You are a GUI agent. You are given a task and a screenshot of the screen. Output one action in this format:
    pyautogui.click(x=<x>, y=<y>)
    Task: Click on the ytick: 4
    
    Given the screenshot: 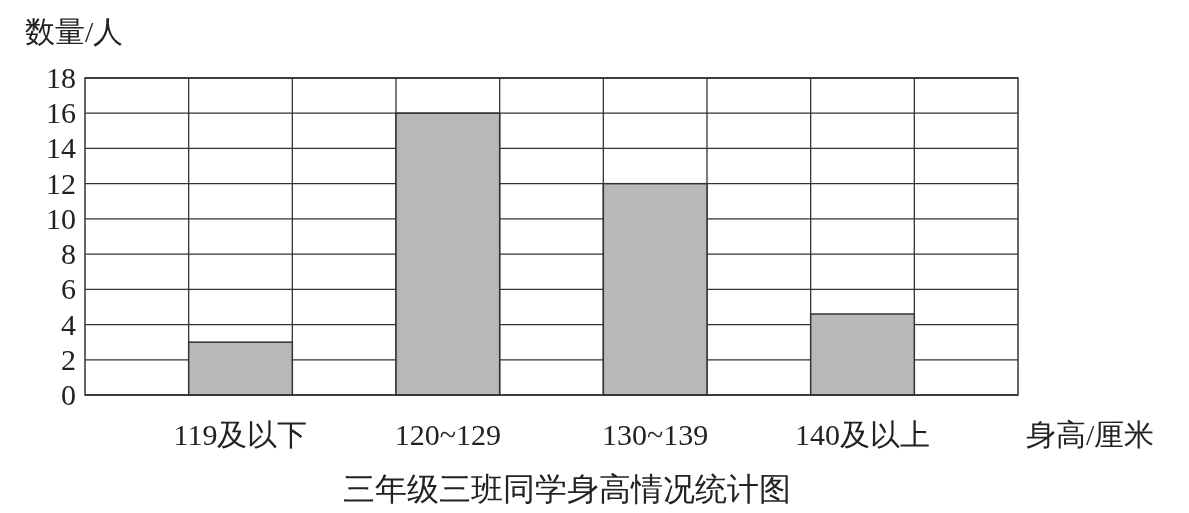 What is the action you would take?
    pyautogui.click(x=68, y=324)
    